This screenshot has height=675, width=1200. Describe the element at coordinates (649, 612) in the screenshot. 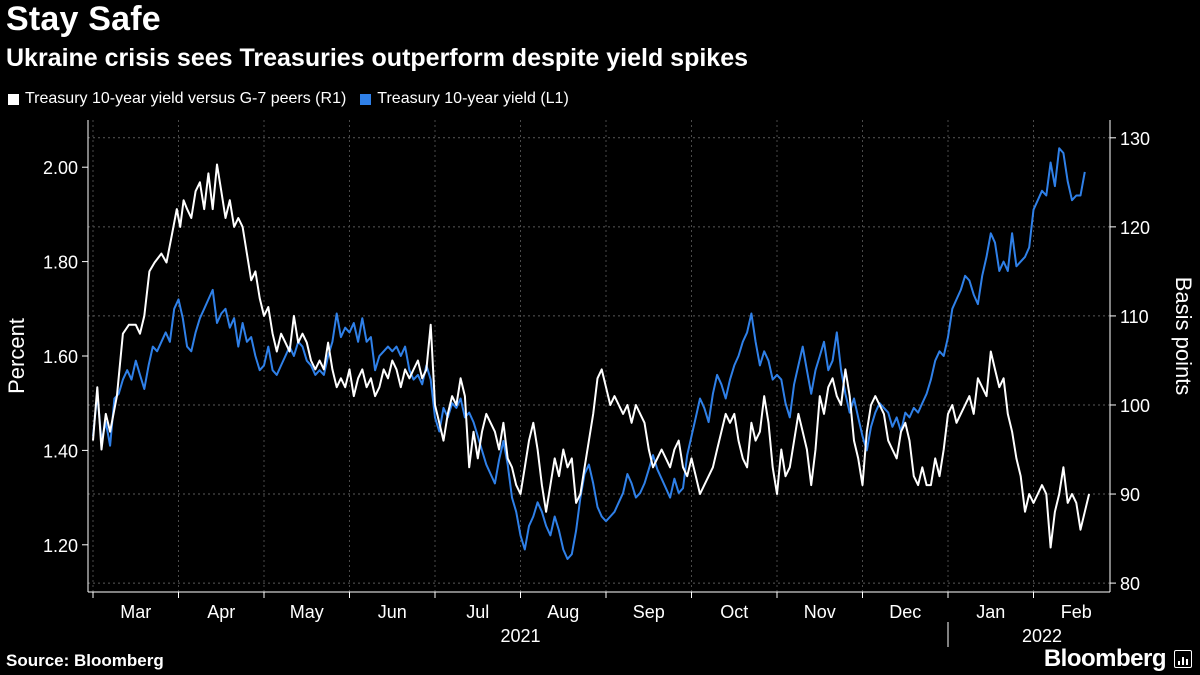

I see `x-month-label: Sep` at that location.